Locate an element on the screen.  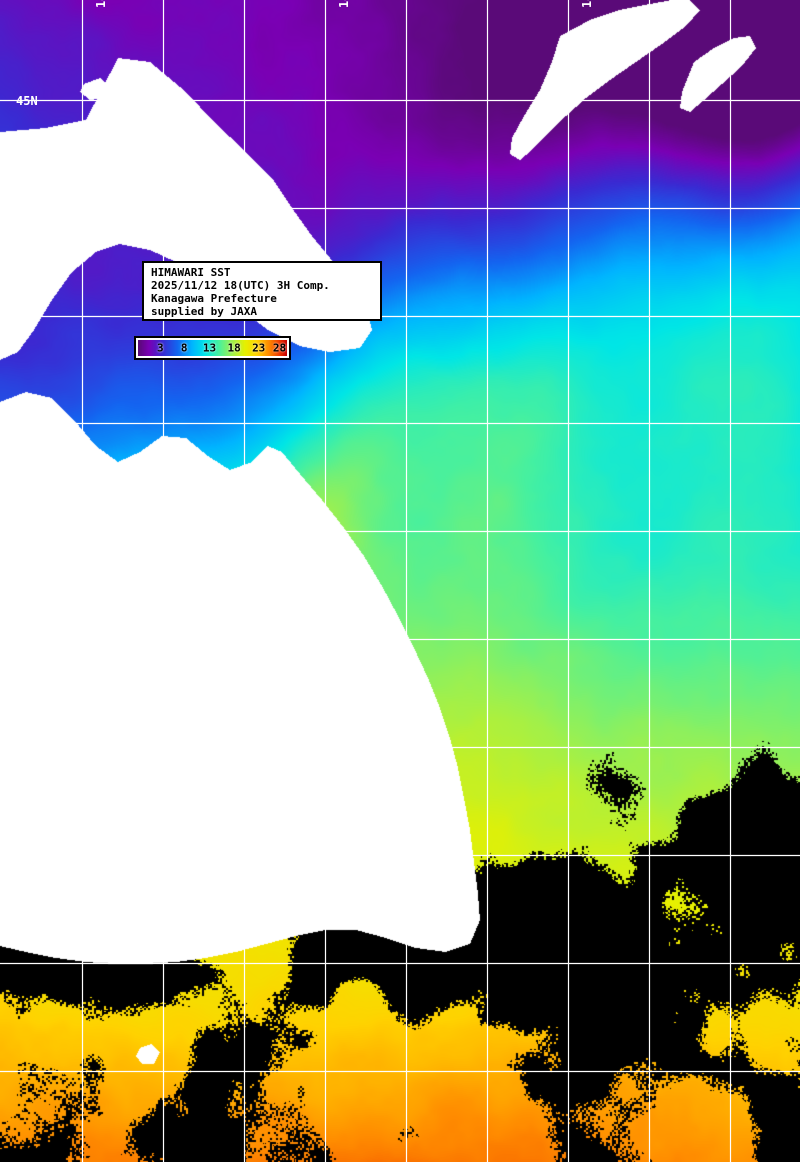
info-title: HIMAWARI SST is located at coordinates (191, 272).